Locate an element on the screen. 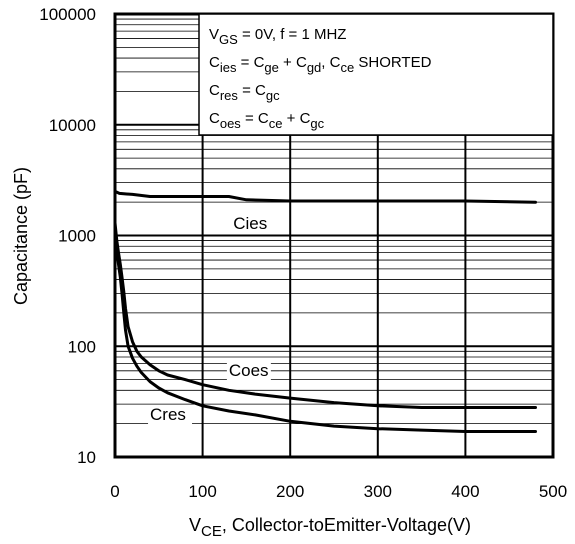 The image size is (575, 544). y-tick-label: 100000 is located at coordinates (67, 14).